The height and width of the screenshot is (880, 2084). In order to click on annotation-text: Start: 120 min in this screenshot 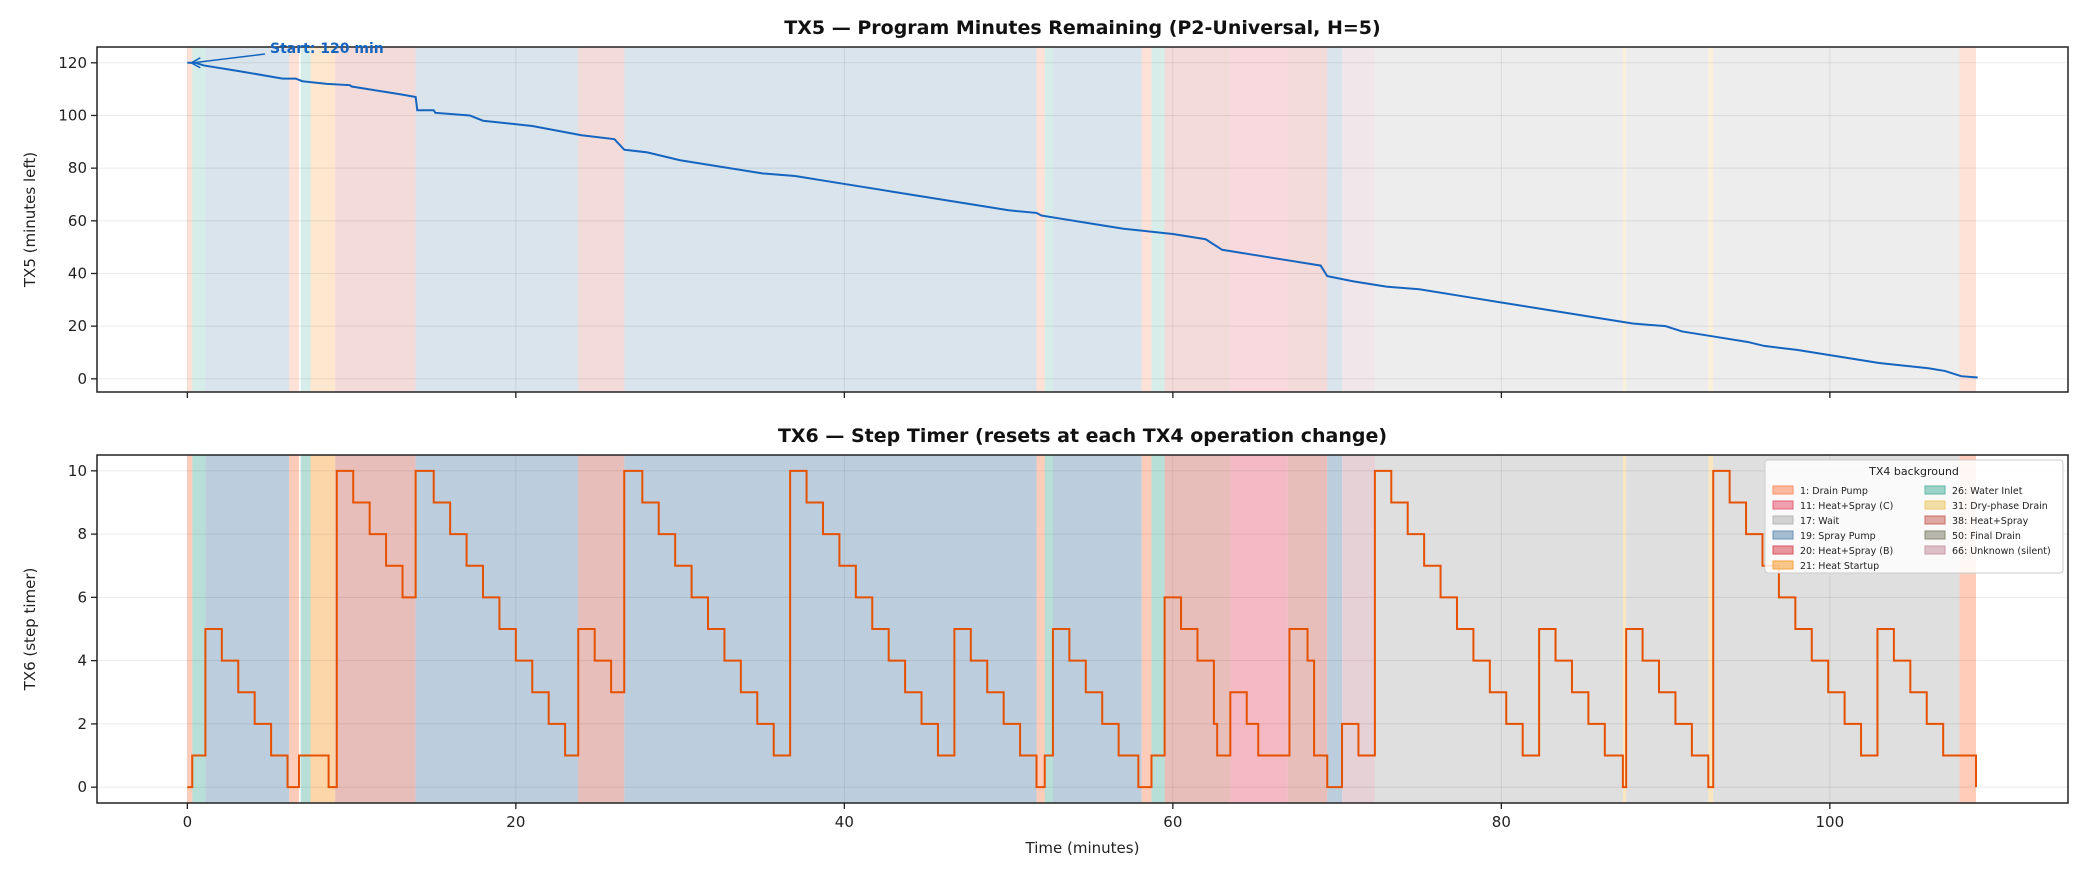, I will do `click(327, 49)`.